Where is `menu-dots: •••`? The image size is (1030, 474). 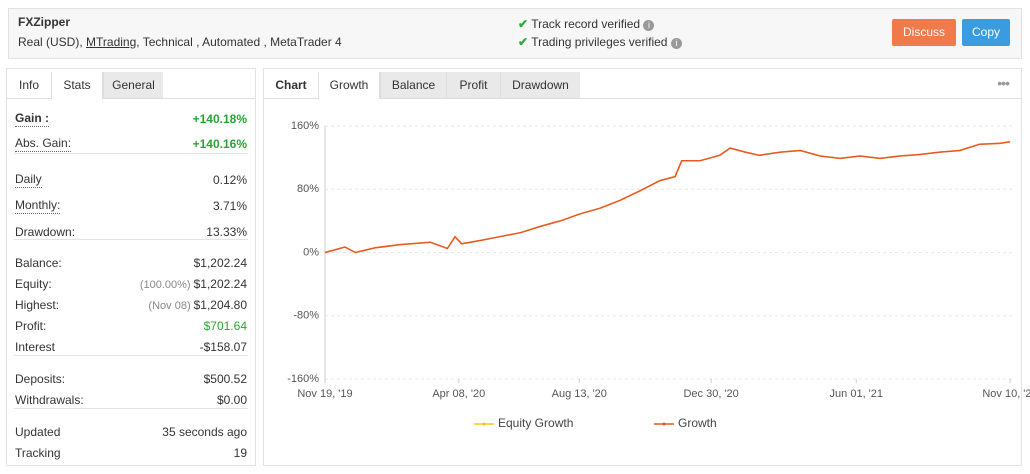
menu-dots: ••• is located at coordinates (1003, 83).